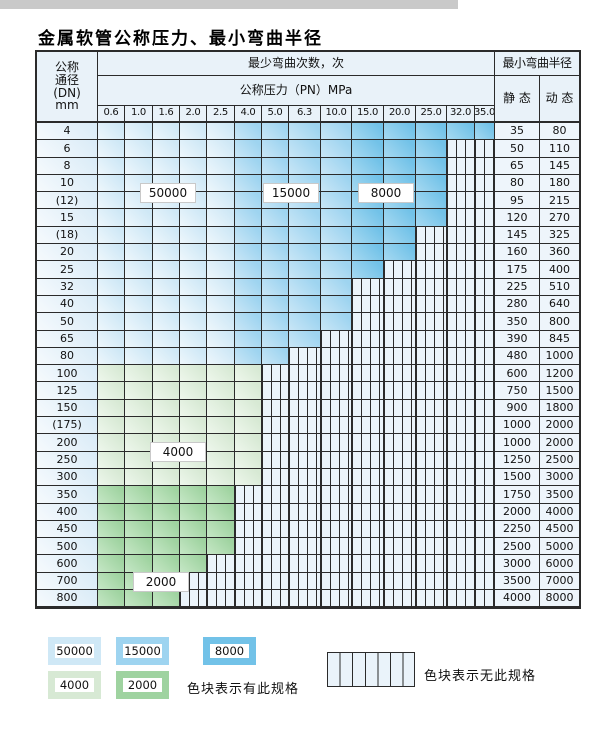  I want to click on dynamic-value-cell: 2000, so click(559, 426).